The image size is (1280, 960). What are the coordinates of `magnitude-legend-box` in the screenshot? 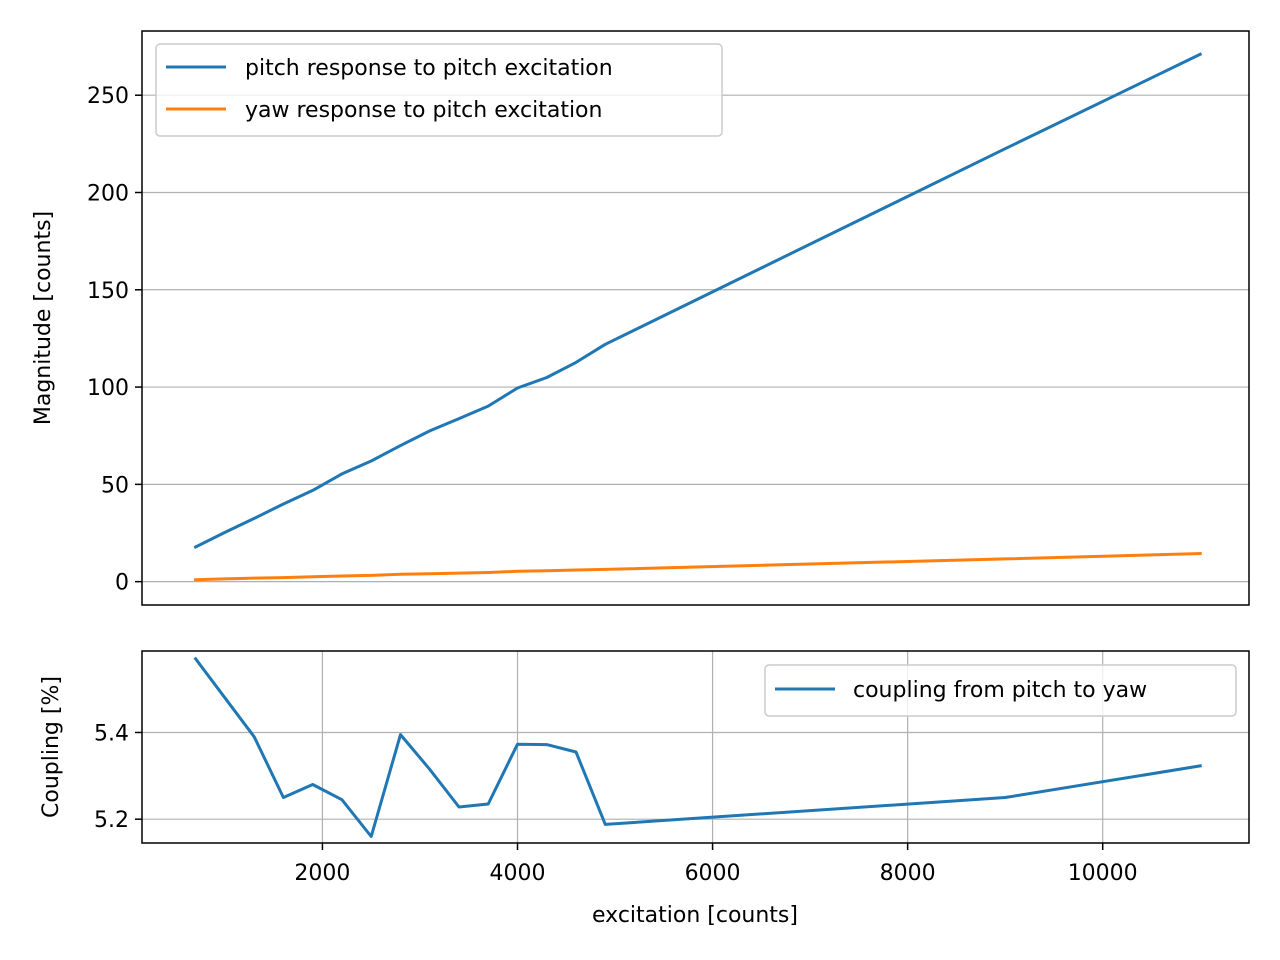 It's located at (439, 90).